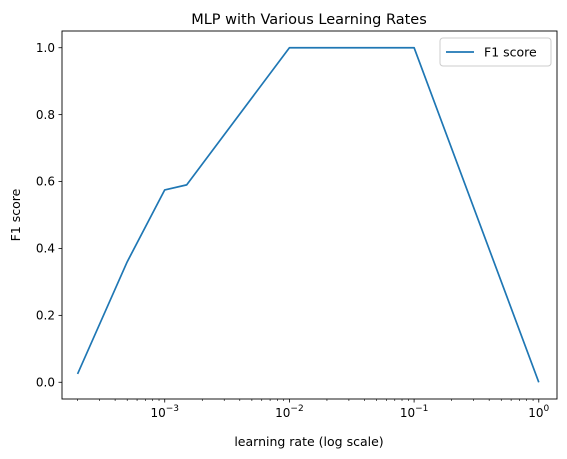  What do you see at coordinates (547, 409) in the screenshot?
I see `x-tick-label-exponent: 0` at bounding box center [547, 409].